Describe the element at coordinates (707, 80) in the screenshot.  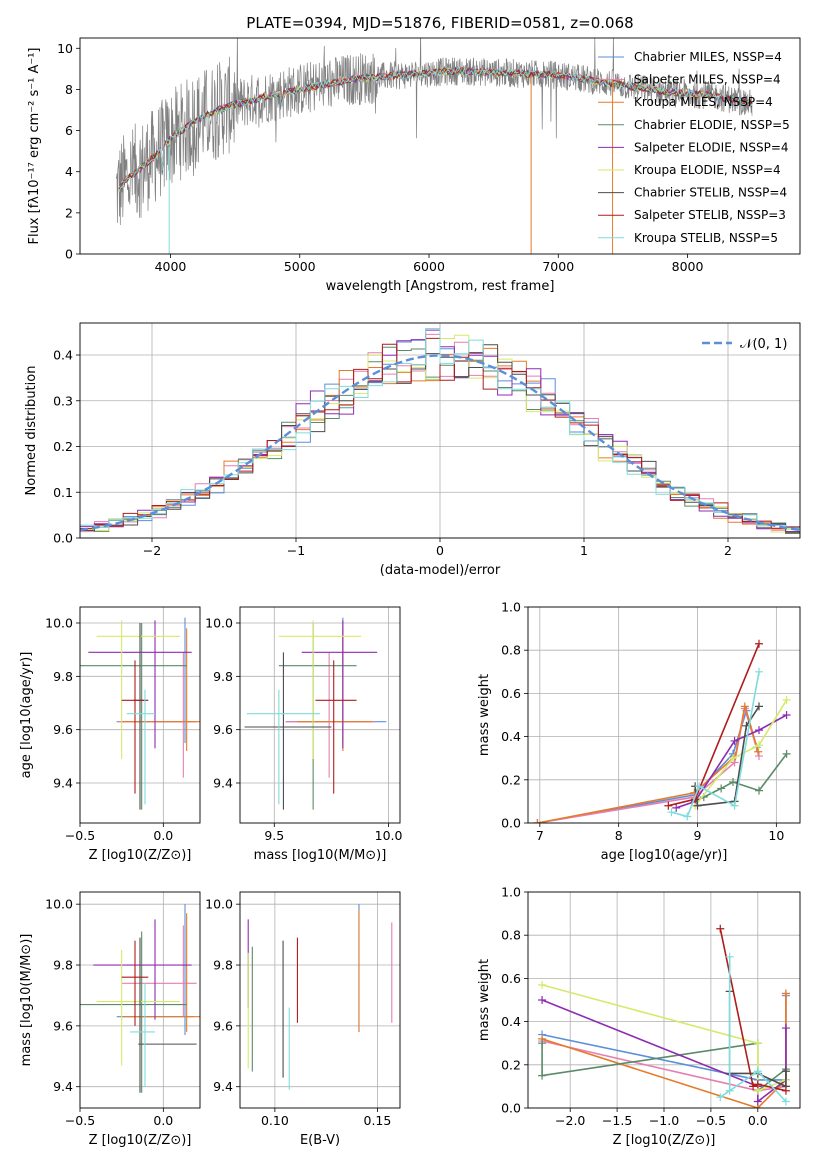
I see `legend-entry: Salpeter MILES, NSSP=4` at that location.